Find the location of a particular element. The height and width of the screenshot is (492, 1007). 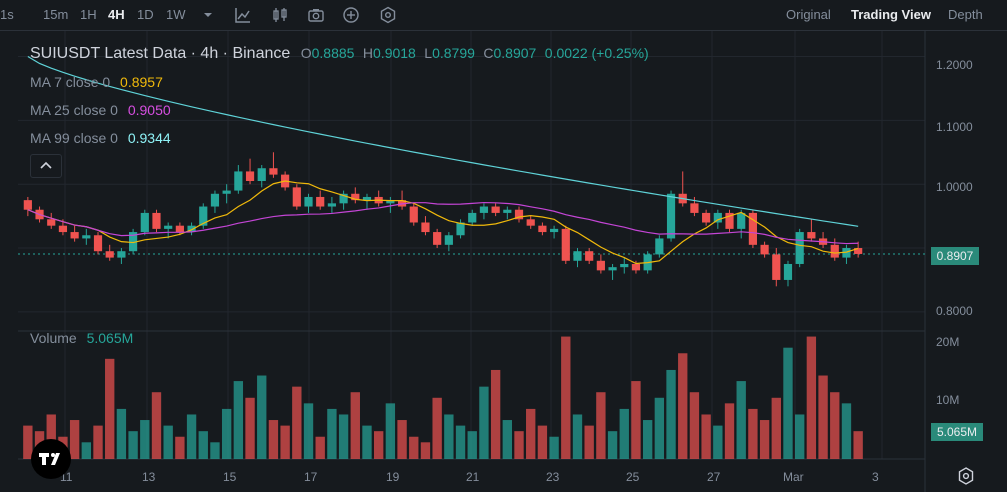

camera-icon is located at coordinates (316, 15).